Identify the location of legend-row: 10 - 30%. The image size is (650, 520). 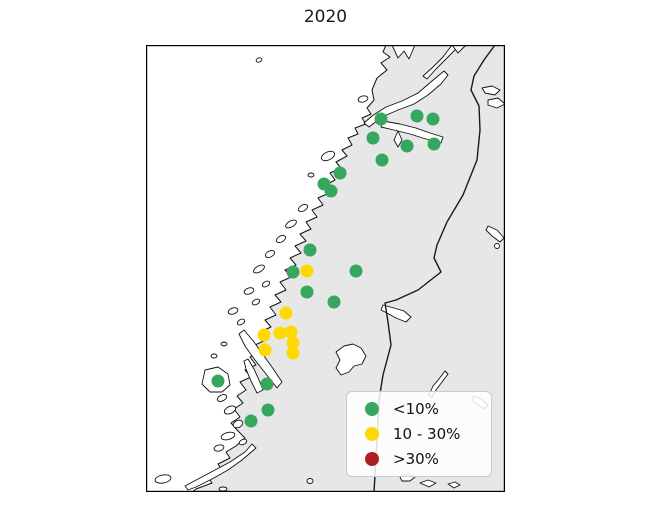
(419, 434).